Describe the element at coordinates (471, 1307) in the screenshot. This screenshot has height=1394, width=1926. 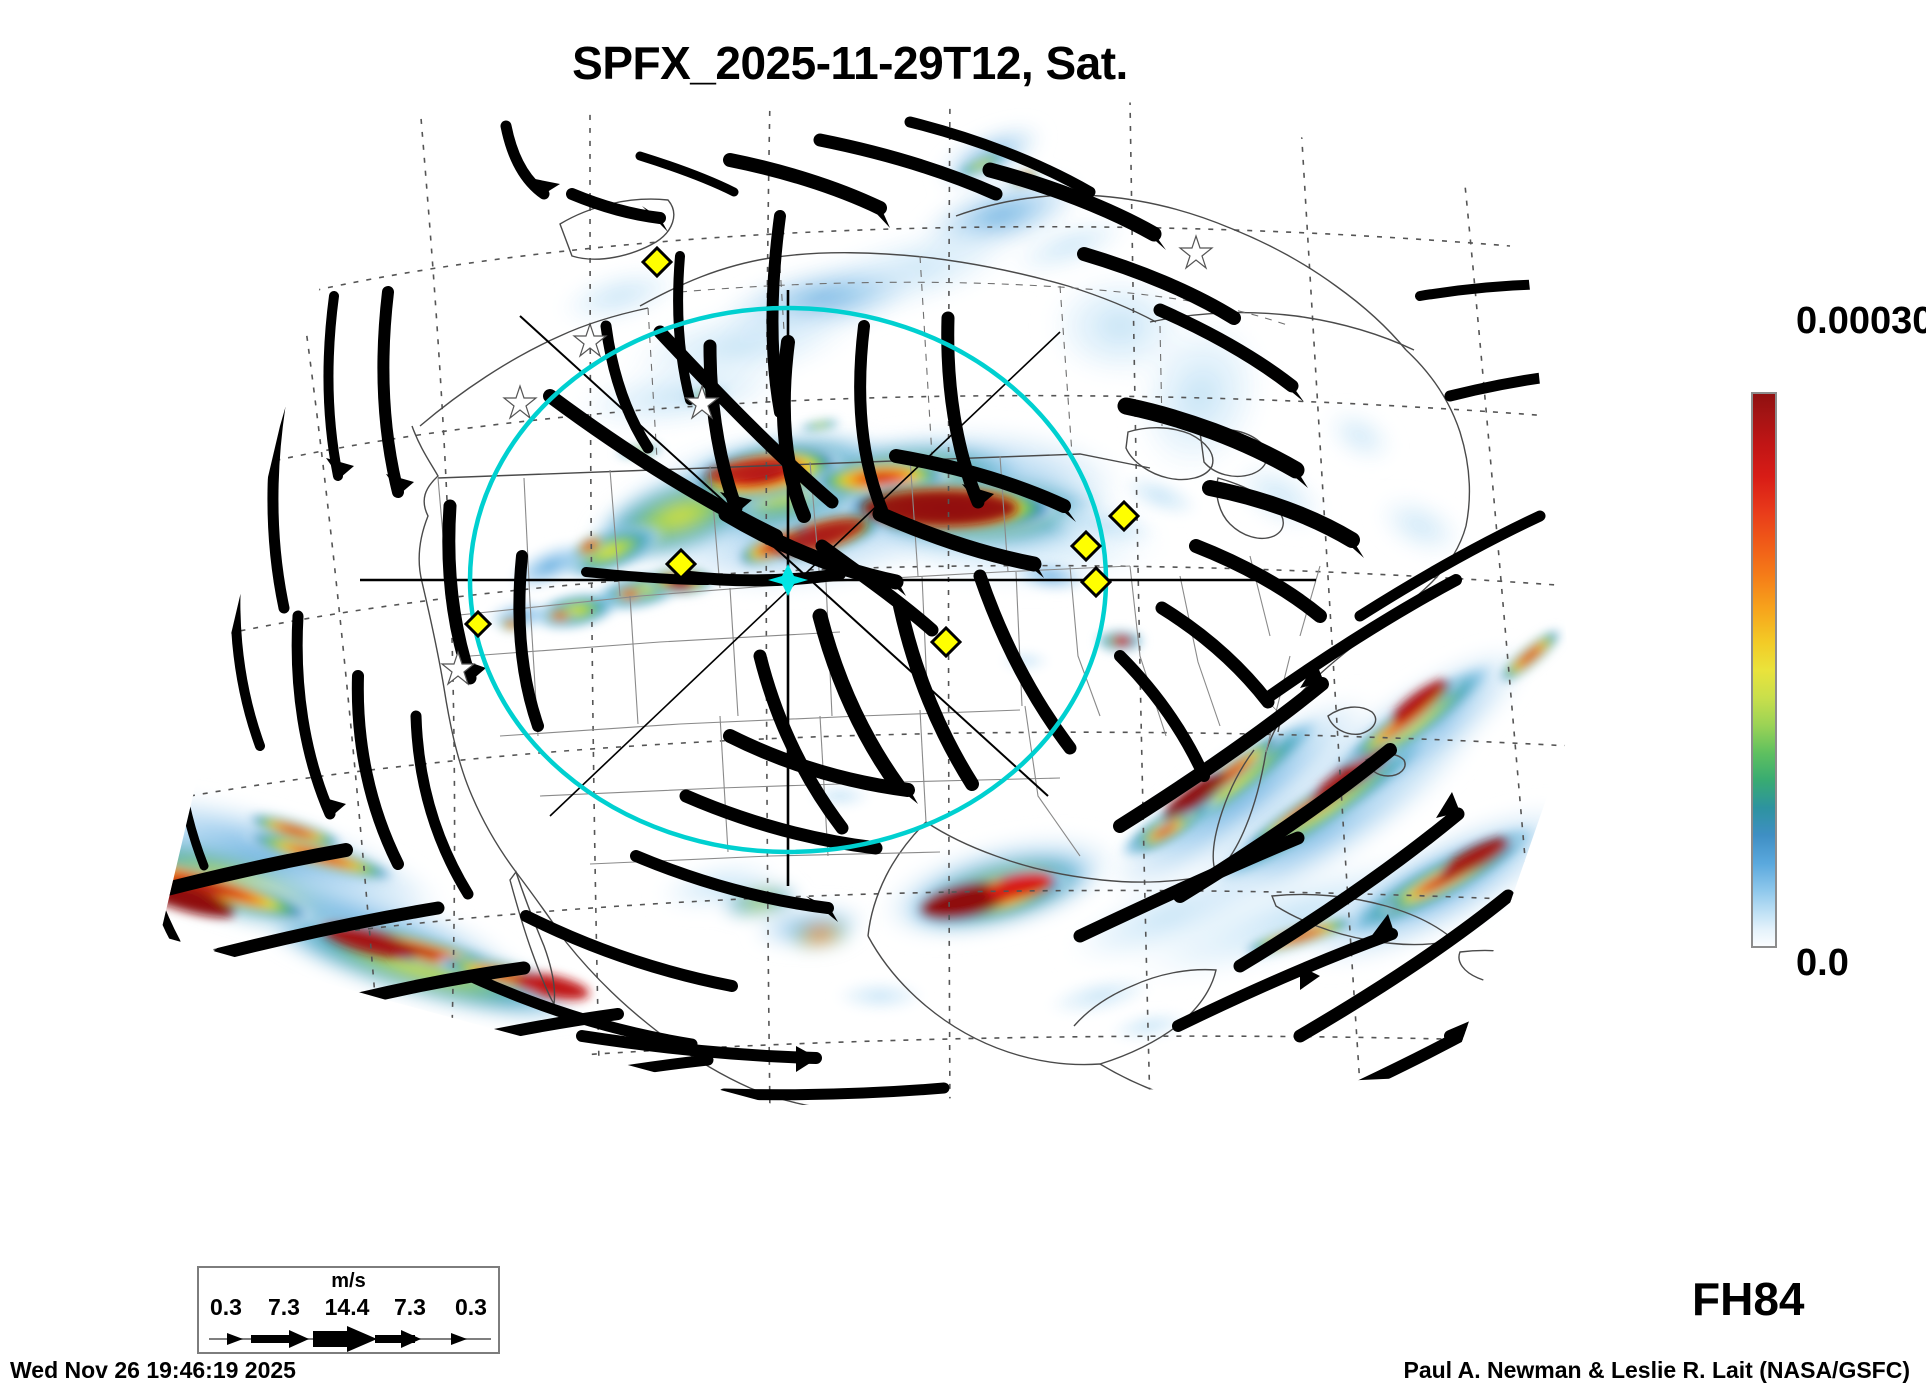
I see `wind-value-4: 0.3` at that location.